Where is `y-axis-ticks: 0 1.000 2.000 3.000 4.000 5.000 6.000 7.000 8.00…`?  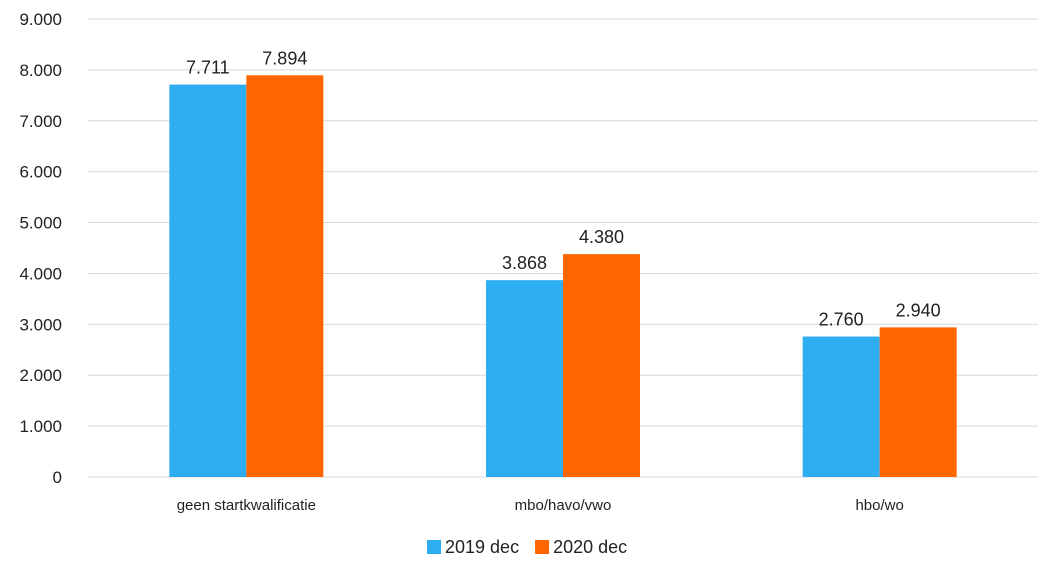
y-axis-ticks: 0 1.000 2.000 3.000 4.000 5.000 6.000 7.000 8.00… is located at coordinates (40, 248).